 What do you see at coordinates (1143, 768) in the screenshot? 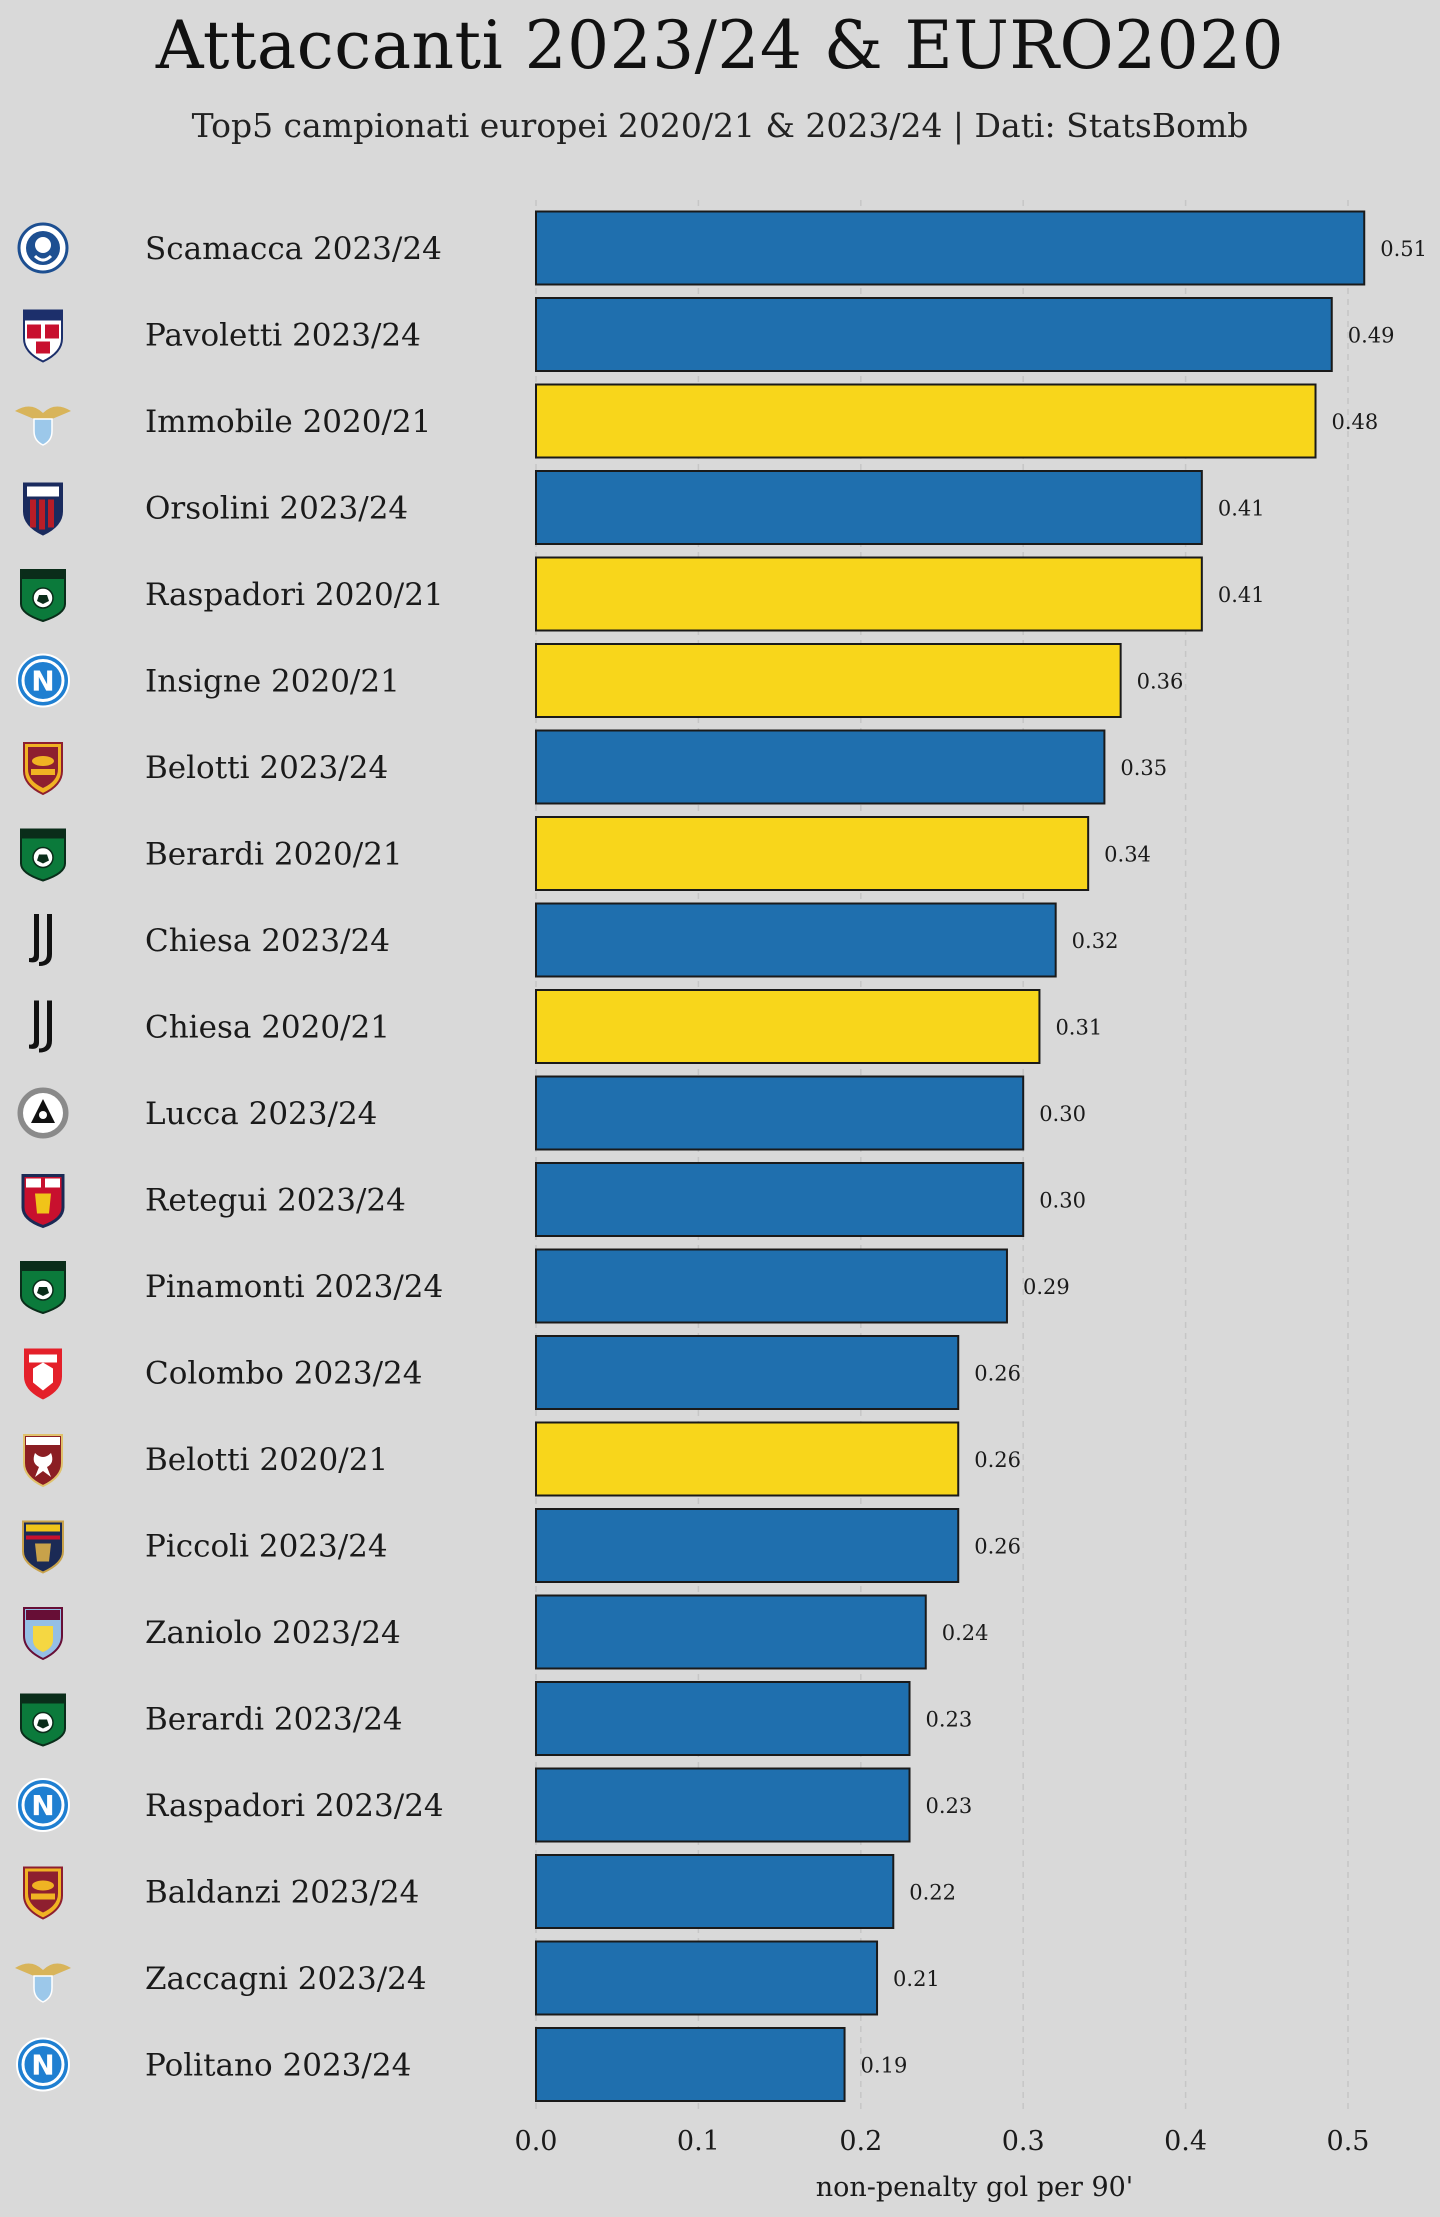
I see `bar-value-label: 0.35` at bounding box center [1143, 768].